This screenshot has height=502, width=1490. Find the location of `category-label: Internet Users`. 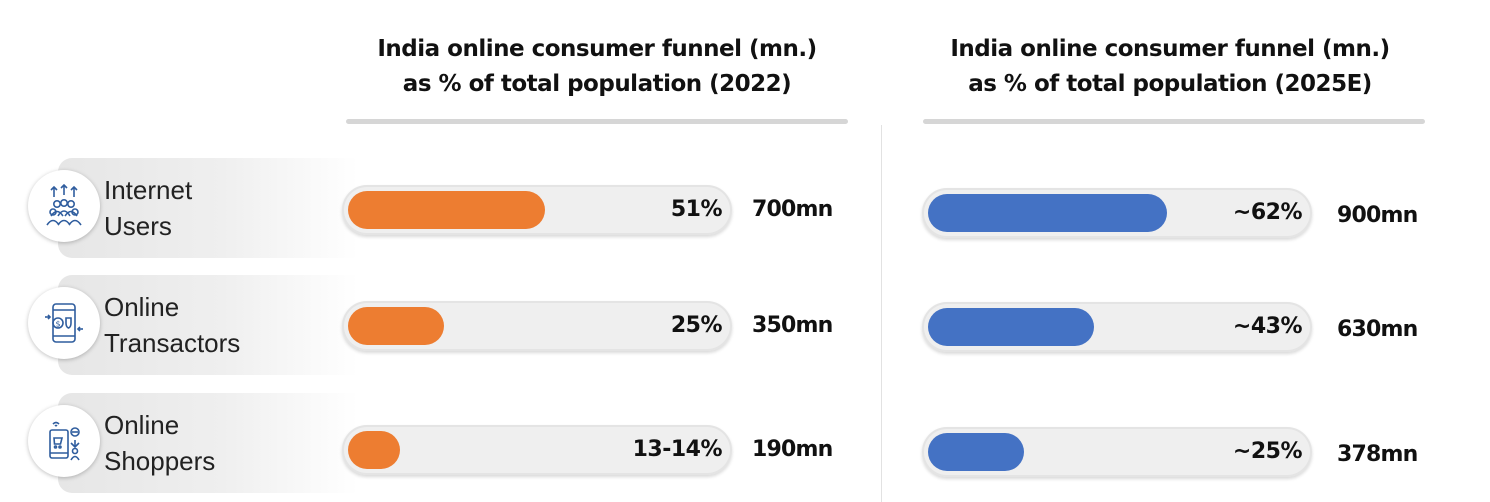

category-label: Internet Users is located at coordinates (148, 208).